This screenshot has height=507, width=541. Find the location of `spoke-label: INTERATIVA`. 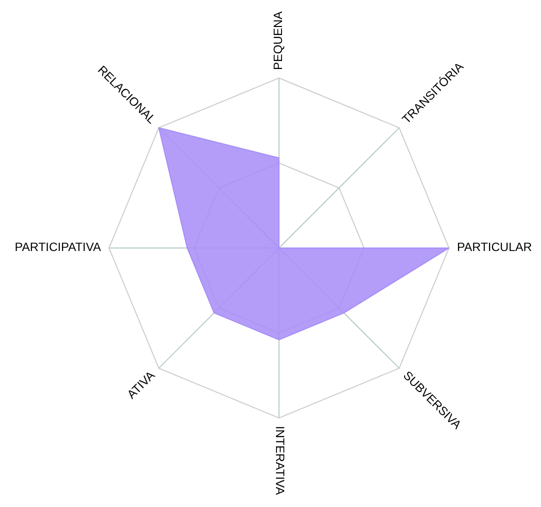

spoke-label: INTERATIVA is located at coordinates (279, 460).